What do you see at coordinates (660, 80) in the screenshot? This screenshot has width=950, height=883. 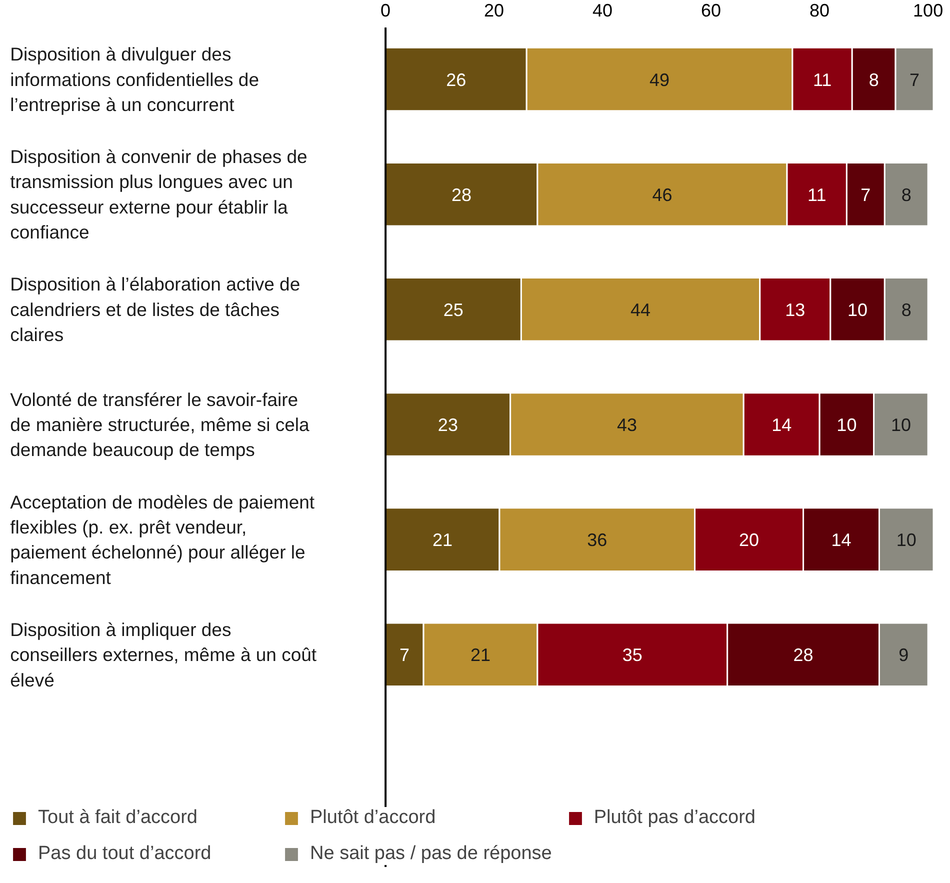 I see `data-label: 49` at bounding box center [660, 80].